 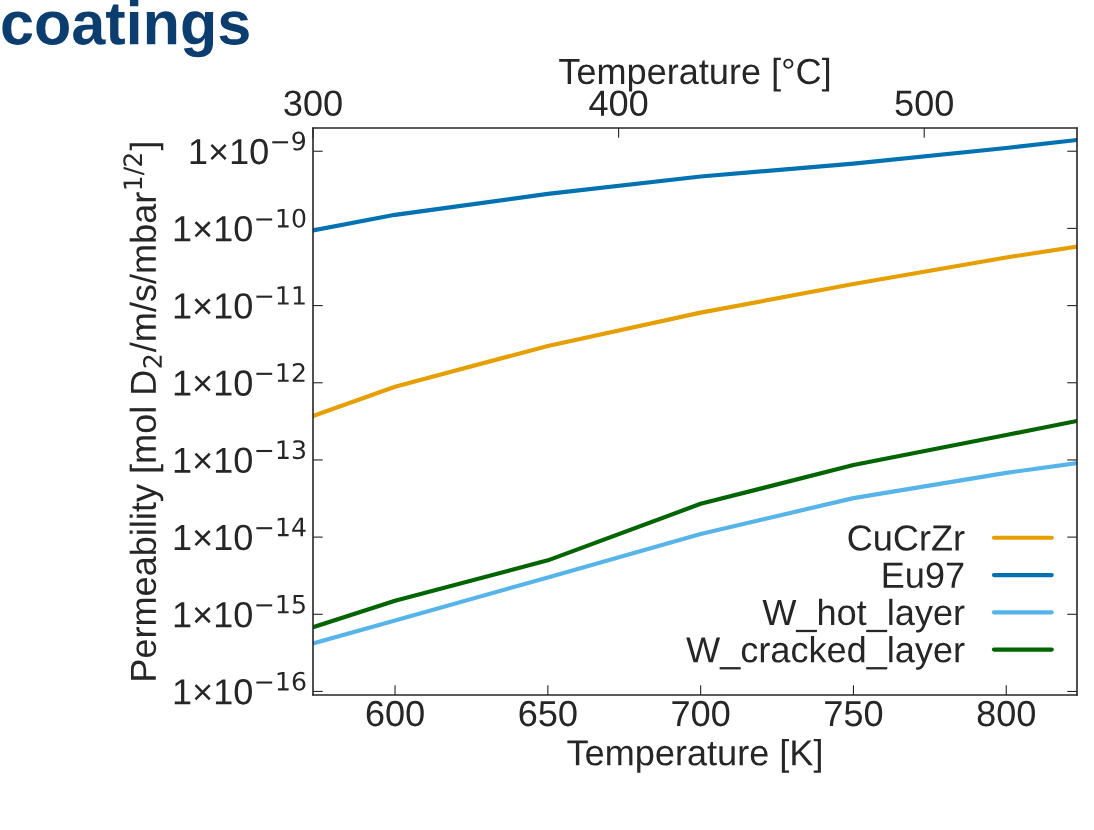 What do you see at coordinates (143, 411) in the screenshot?
I see `y-axis-title: Permeability [mol D$_{2}$/m/s/mbar$^{1/2}$]` at bounding box center [143, 411].